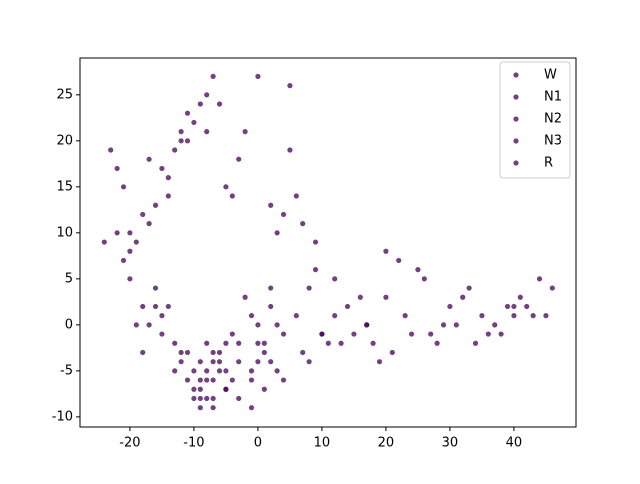  I want to click on y-tick-label: 5, so click(69, 278).